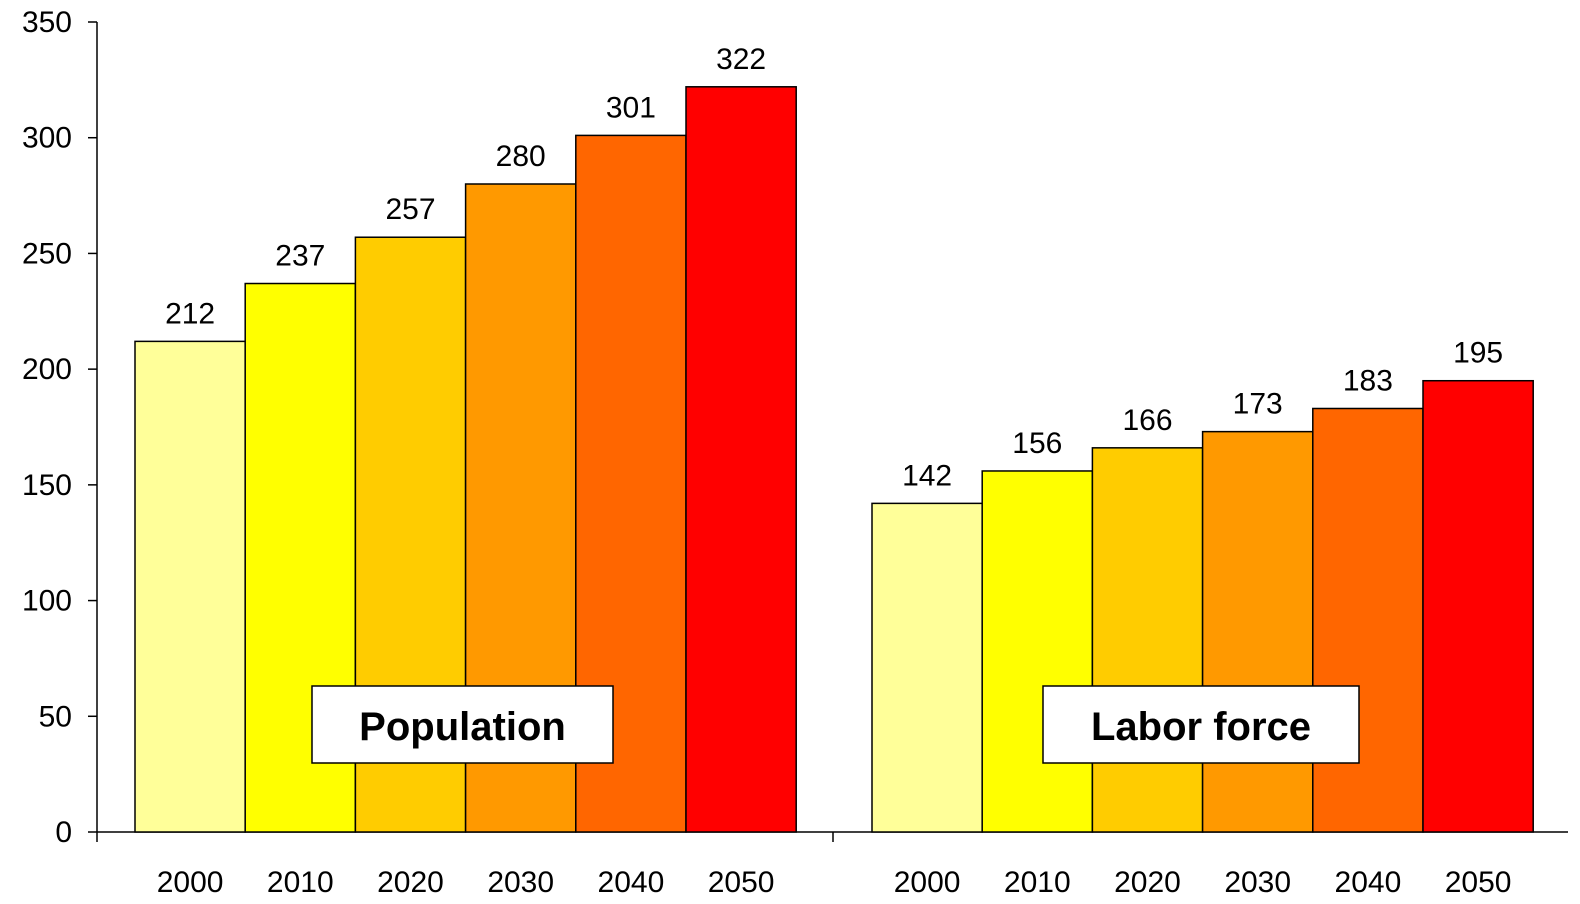 This screenshot has height=904, width=1580. I want to click on y-tick-label: 0, so click(63, 832).